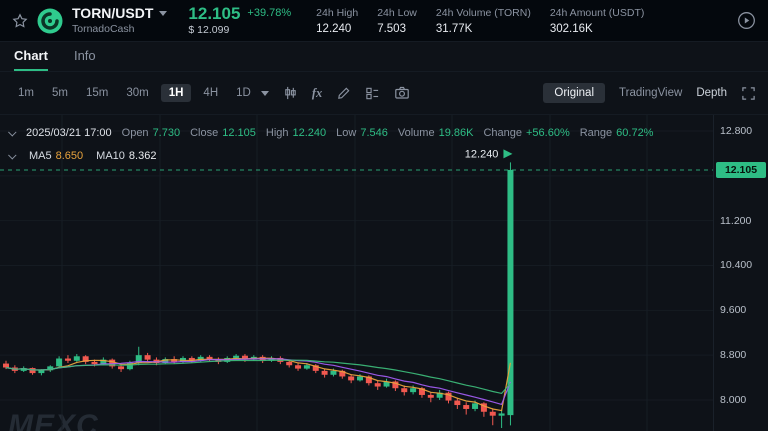 The width and height of the screenshot is (768, 431). Describe the element at coordinates (103, 29) in the screenshot. I see `token-name: TornadoCash` at that location.